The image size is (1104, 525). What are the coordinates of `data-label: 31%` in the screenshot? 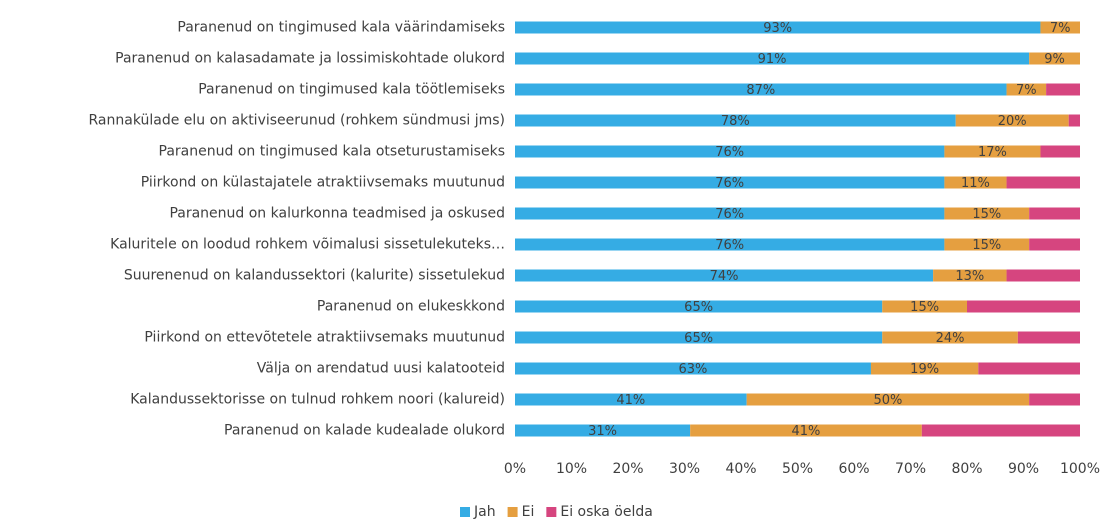 It's located at (602, 431).